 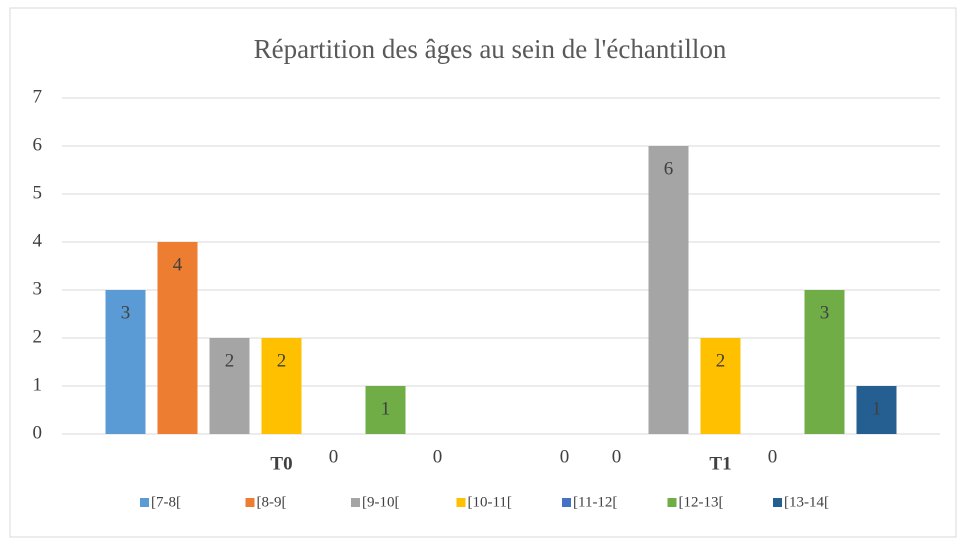 What do you see at coordinates (38, 384) in the screenshot?
I see `y-tick-label: 1` at bounding box center [38, 384].